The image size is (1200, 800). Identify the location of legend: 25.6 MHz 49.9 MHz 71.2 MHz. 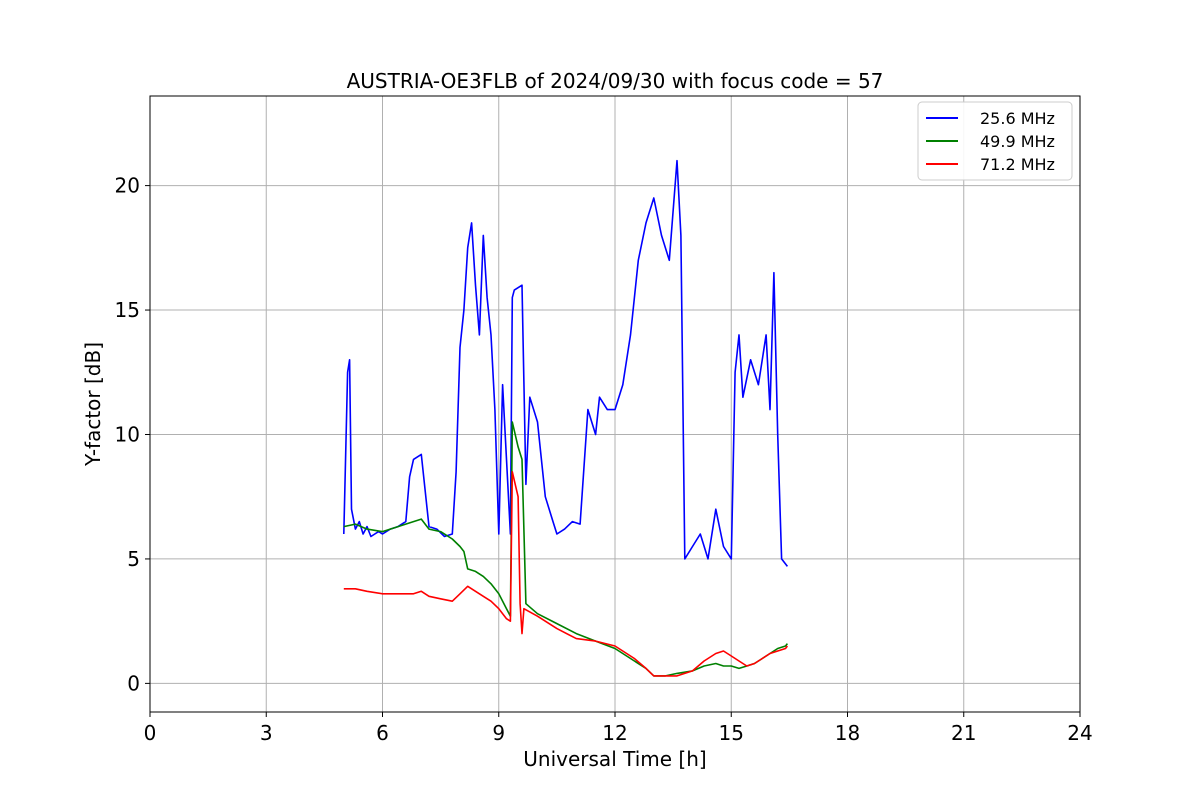
(995, 141).